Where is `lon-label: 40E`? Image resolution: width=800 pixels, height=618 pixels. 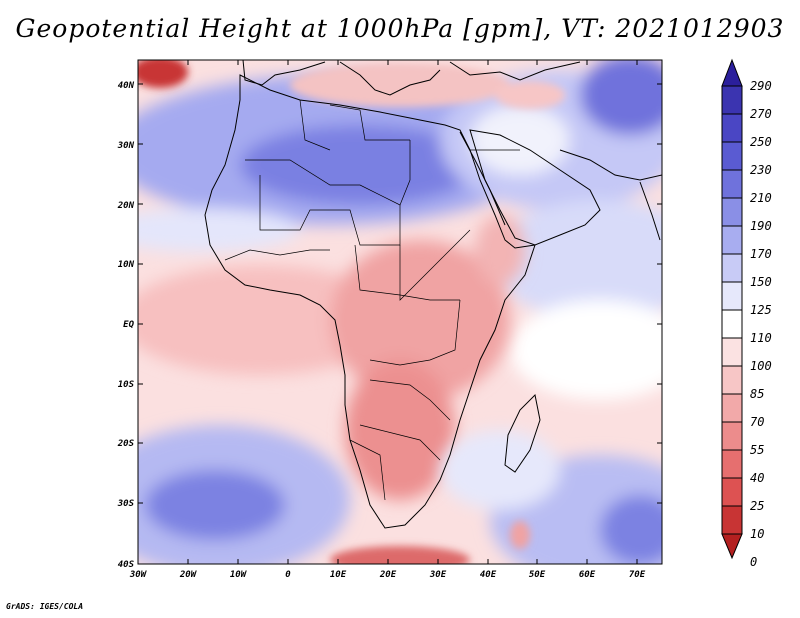
lon-label: 40E is located at coordinates (488, 575).